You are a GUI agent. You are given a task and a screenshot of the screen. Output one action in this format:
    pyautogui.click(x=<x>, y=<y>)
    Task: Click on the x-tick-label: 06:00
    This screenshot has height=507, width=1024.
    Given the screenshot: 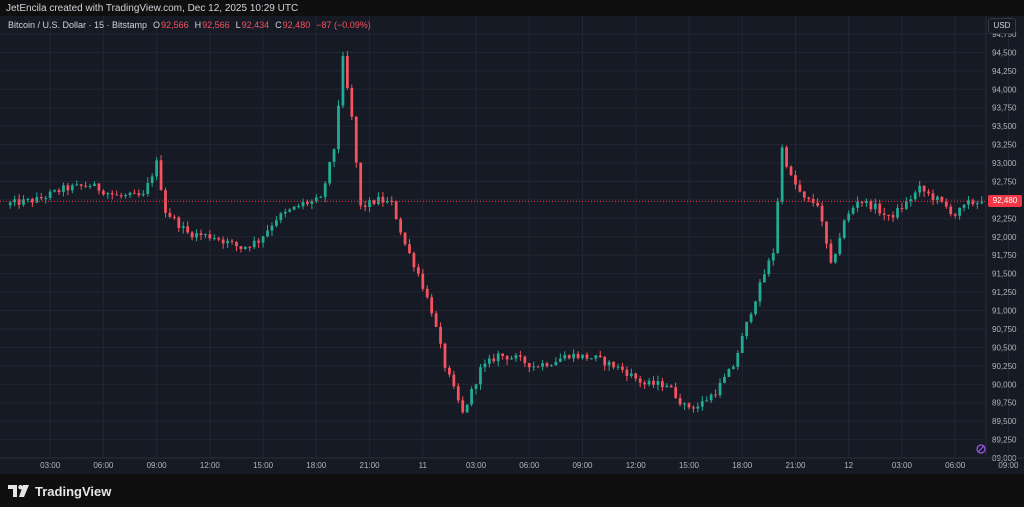 What is the action you would take?
    pyautogui.click(x=103, y=465)
    